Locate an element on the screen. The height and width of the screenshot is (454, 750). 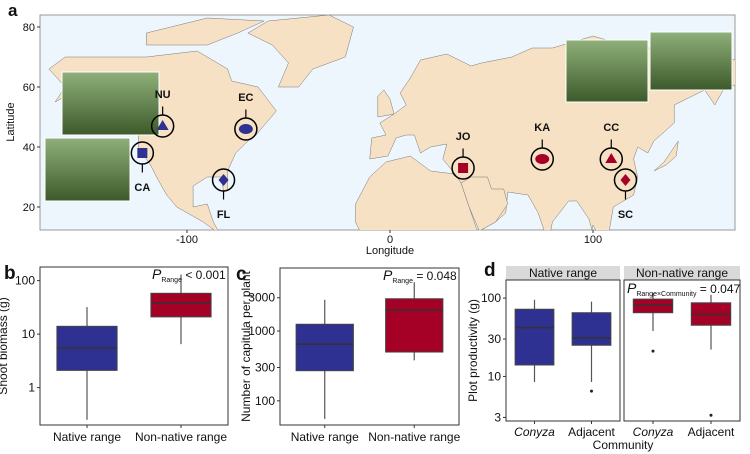
site-label-cc: CC is located at coordinates (611, 128).